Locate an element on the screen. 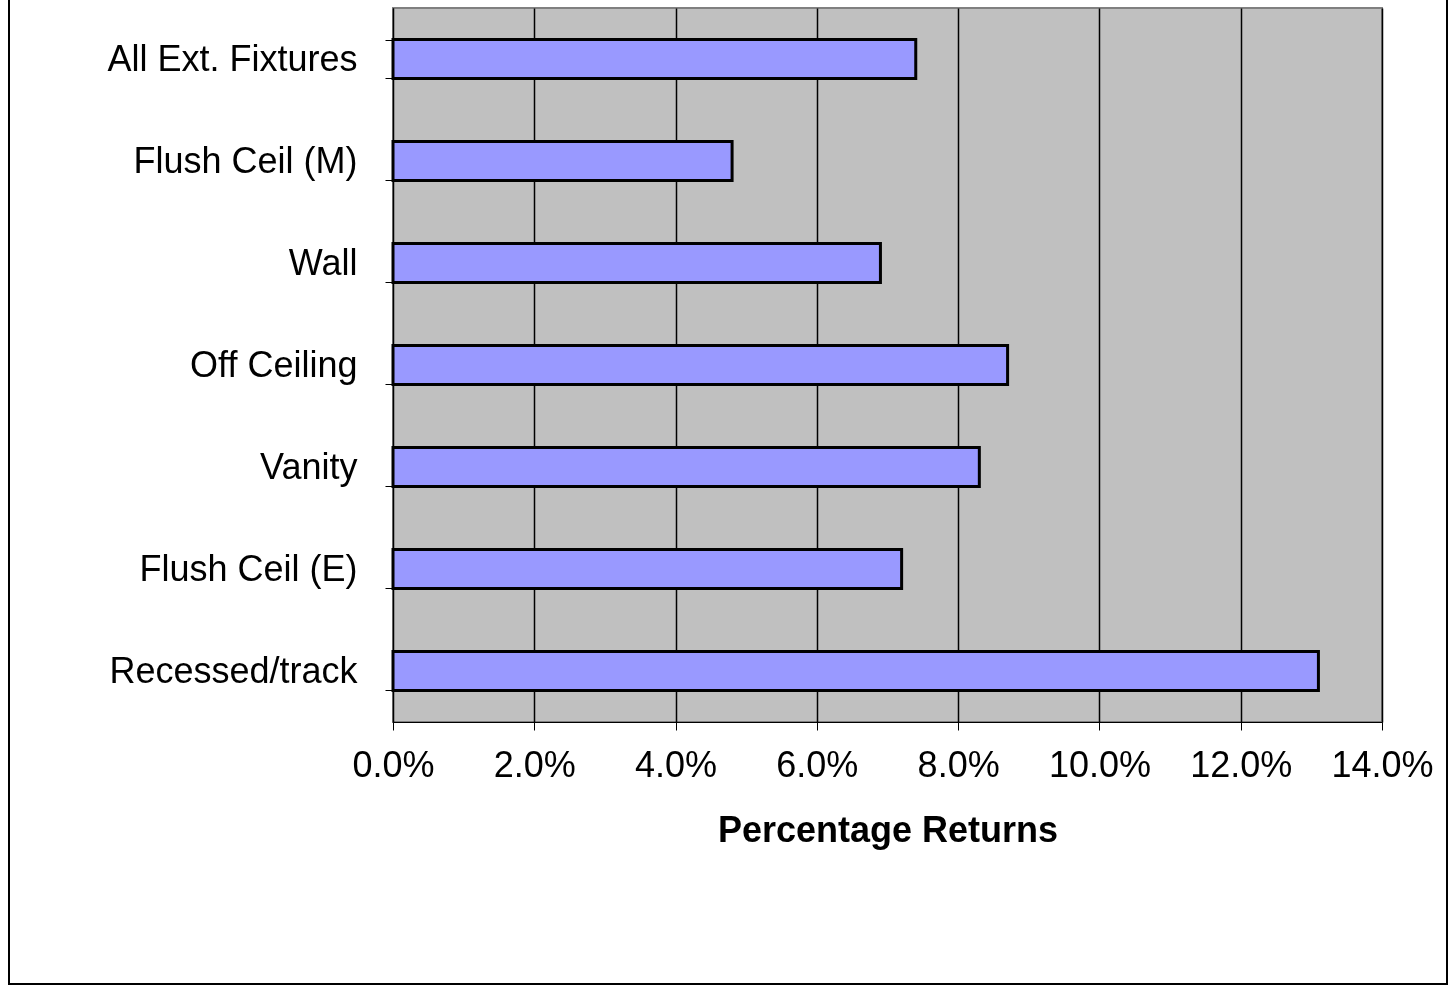 This screenshot has height=987, width=1451. x-axis-title: Percentage Returns is located at coordinates (888, 829).